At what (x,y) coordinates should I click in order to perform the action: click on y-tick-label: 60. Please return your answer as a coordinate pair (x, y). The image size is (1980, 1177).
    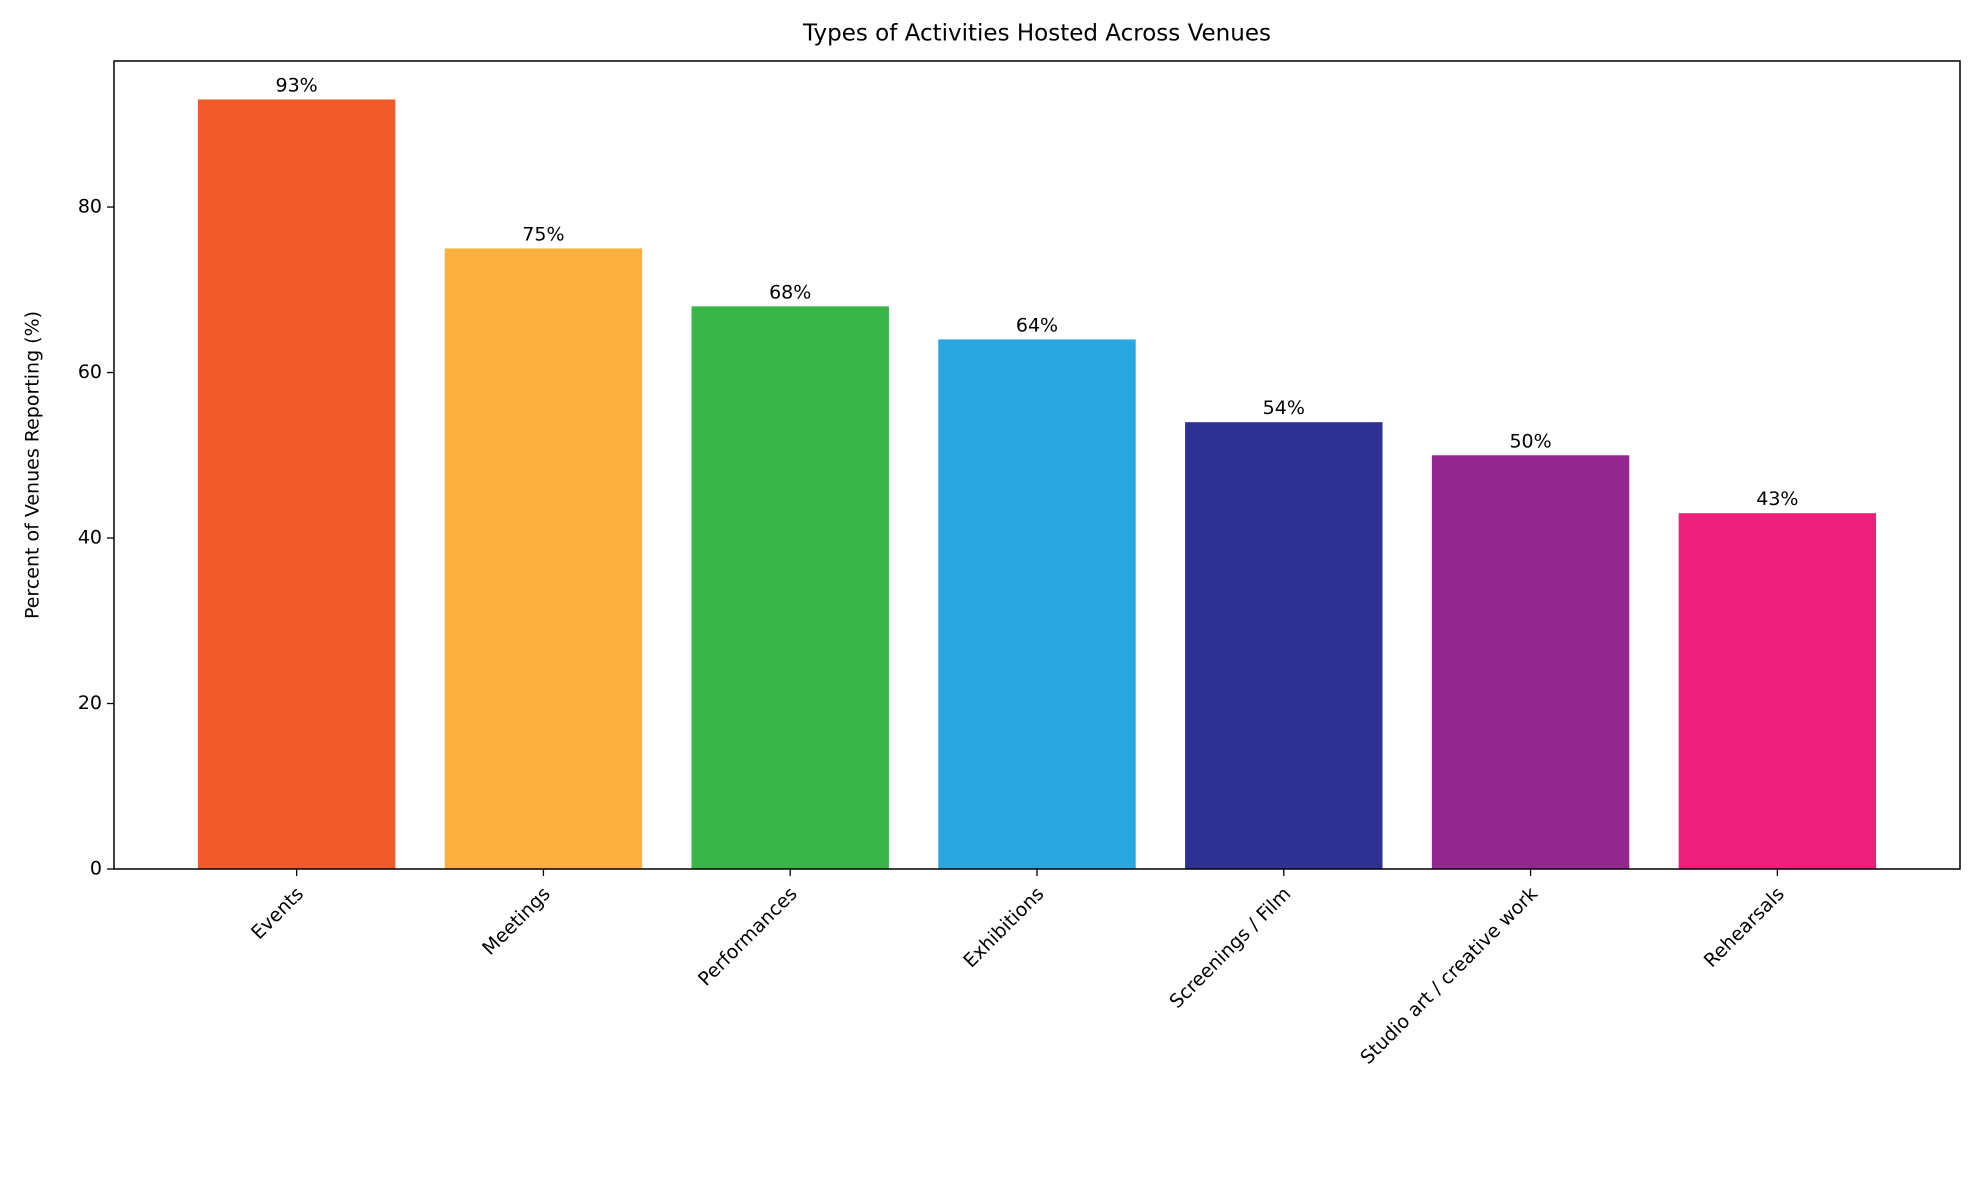
    Looking at the image, I should click on (90, 372).